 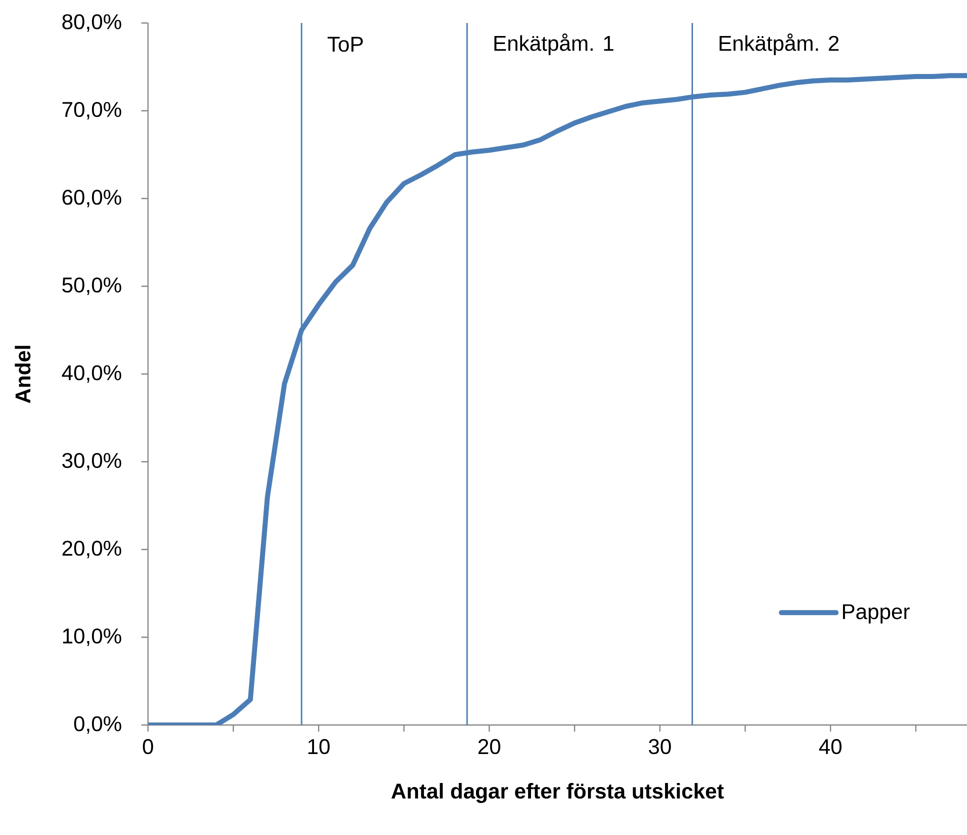 What do you see at coordinates (92, 461) in the screenshot?
I see `y-tick-label: 30,0%` at bounding box center [92, 461].